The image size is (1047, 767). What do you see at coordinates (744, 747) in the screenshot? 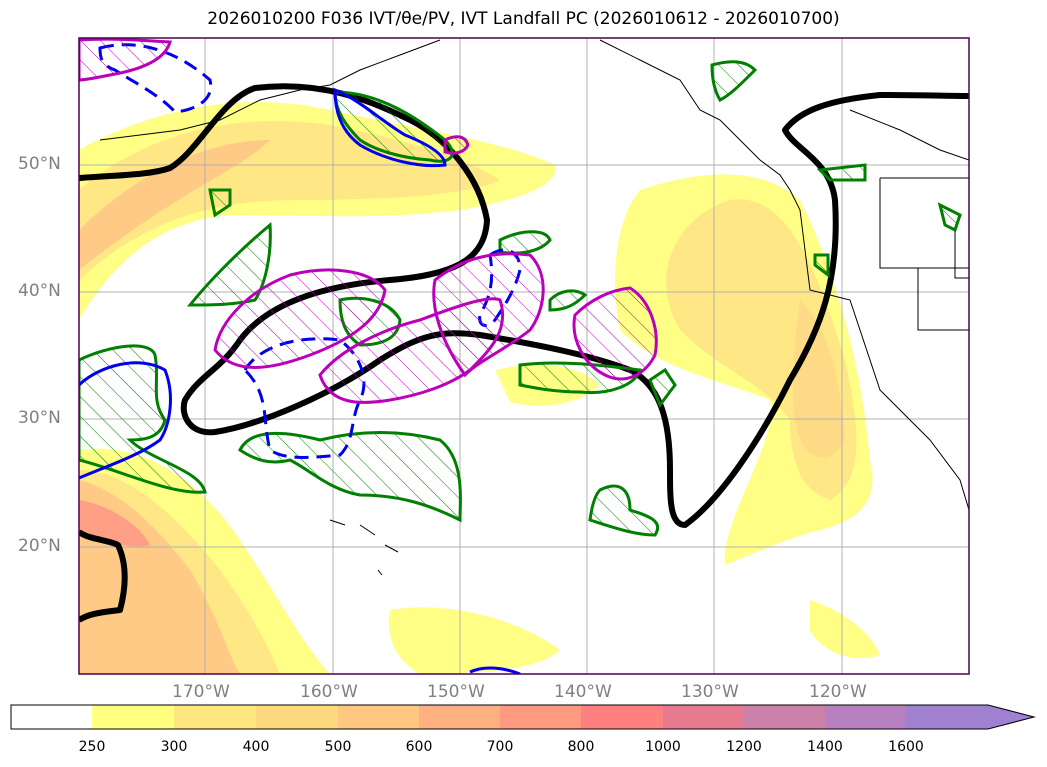
I see `colorbar-tick-label: 1200` at bounding box center [744, 747].